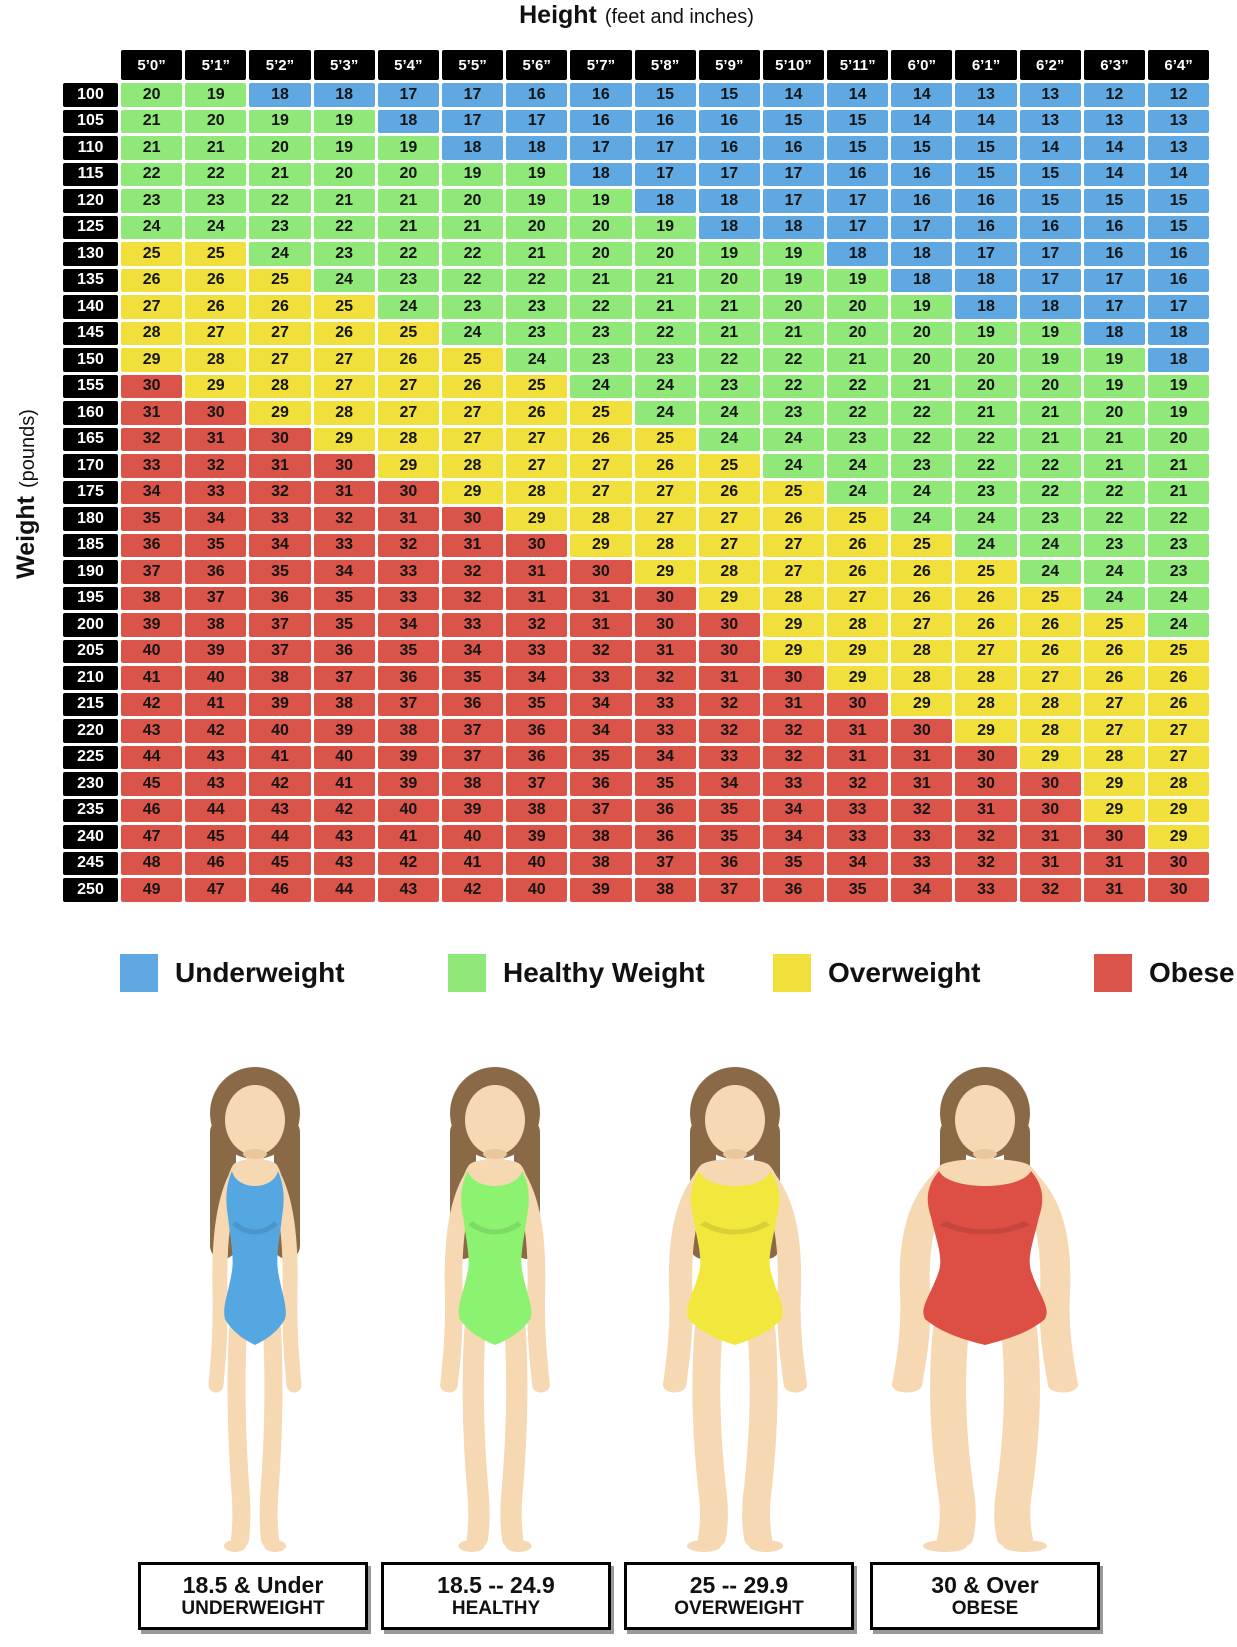  Describe the element at coordinates (280, 625) in the screenshot. I see `bmi-cell: 37` at that location.